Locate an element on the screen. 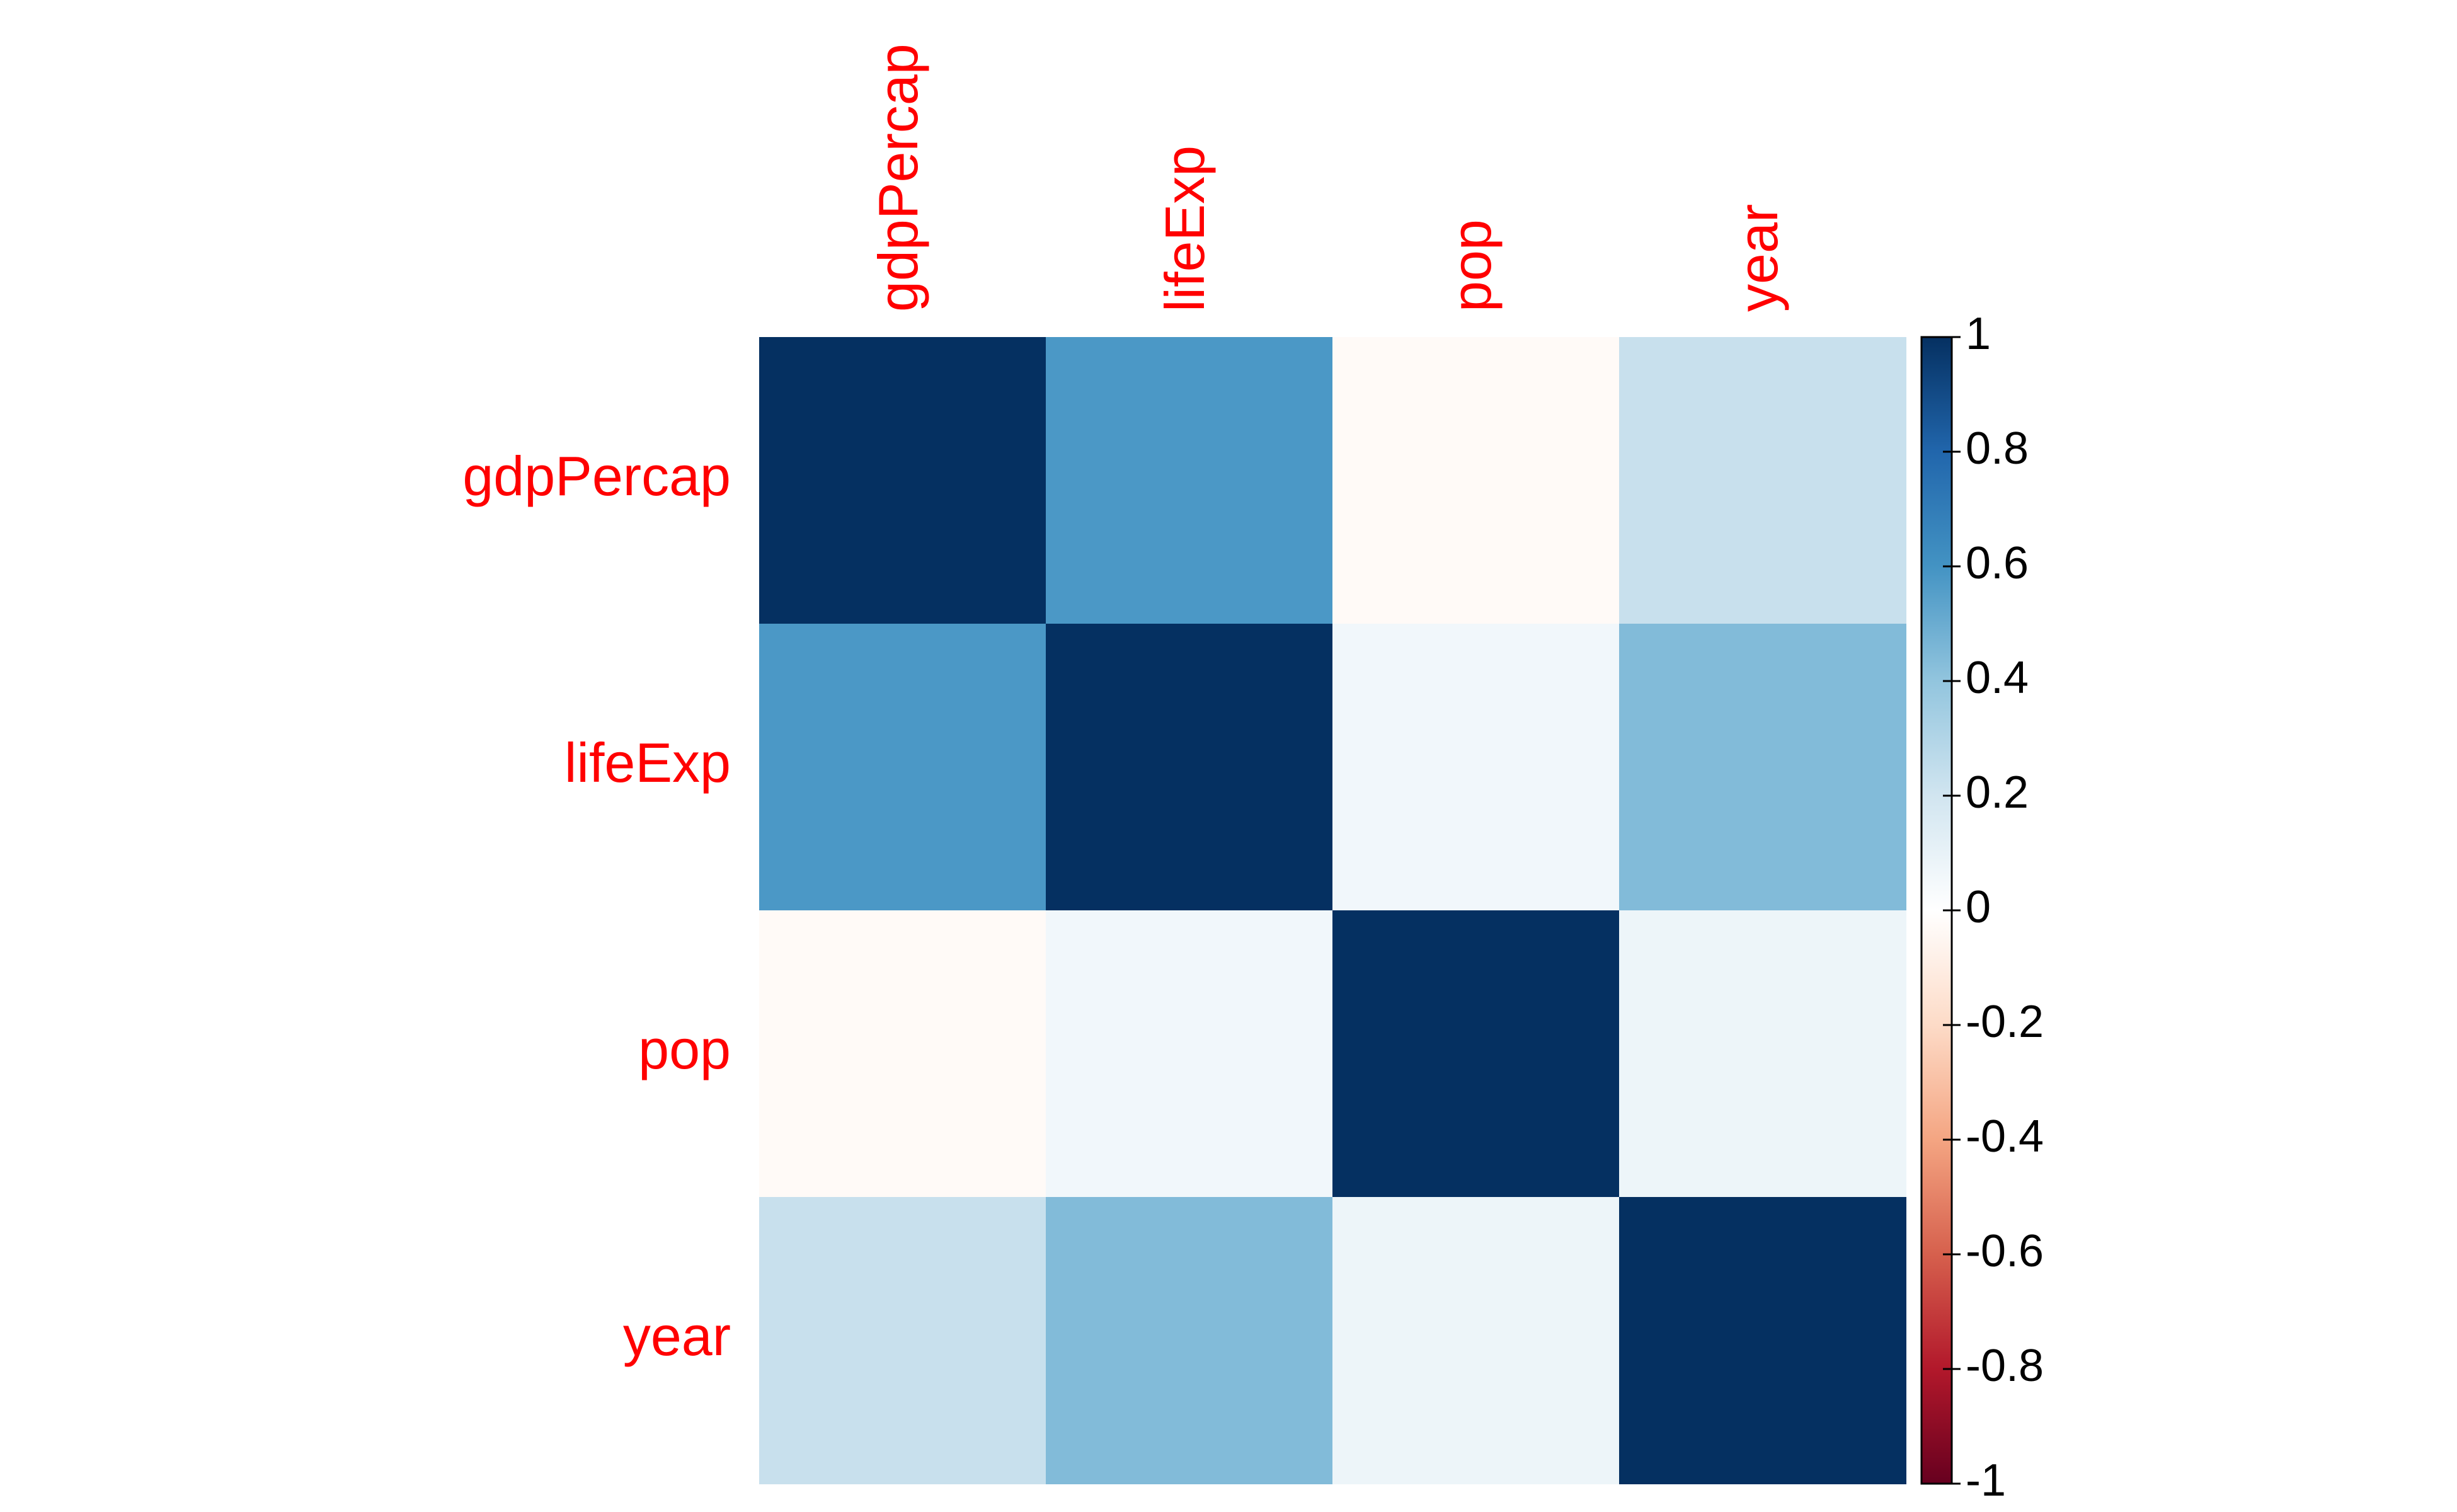  colorbar-tick-label: -0.2 is located at coordinates (2005, 1022).